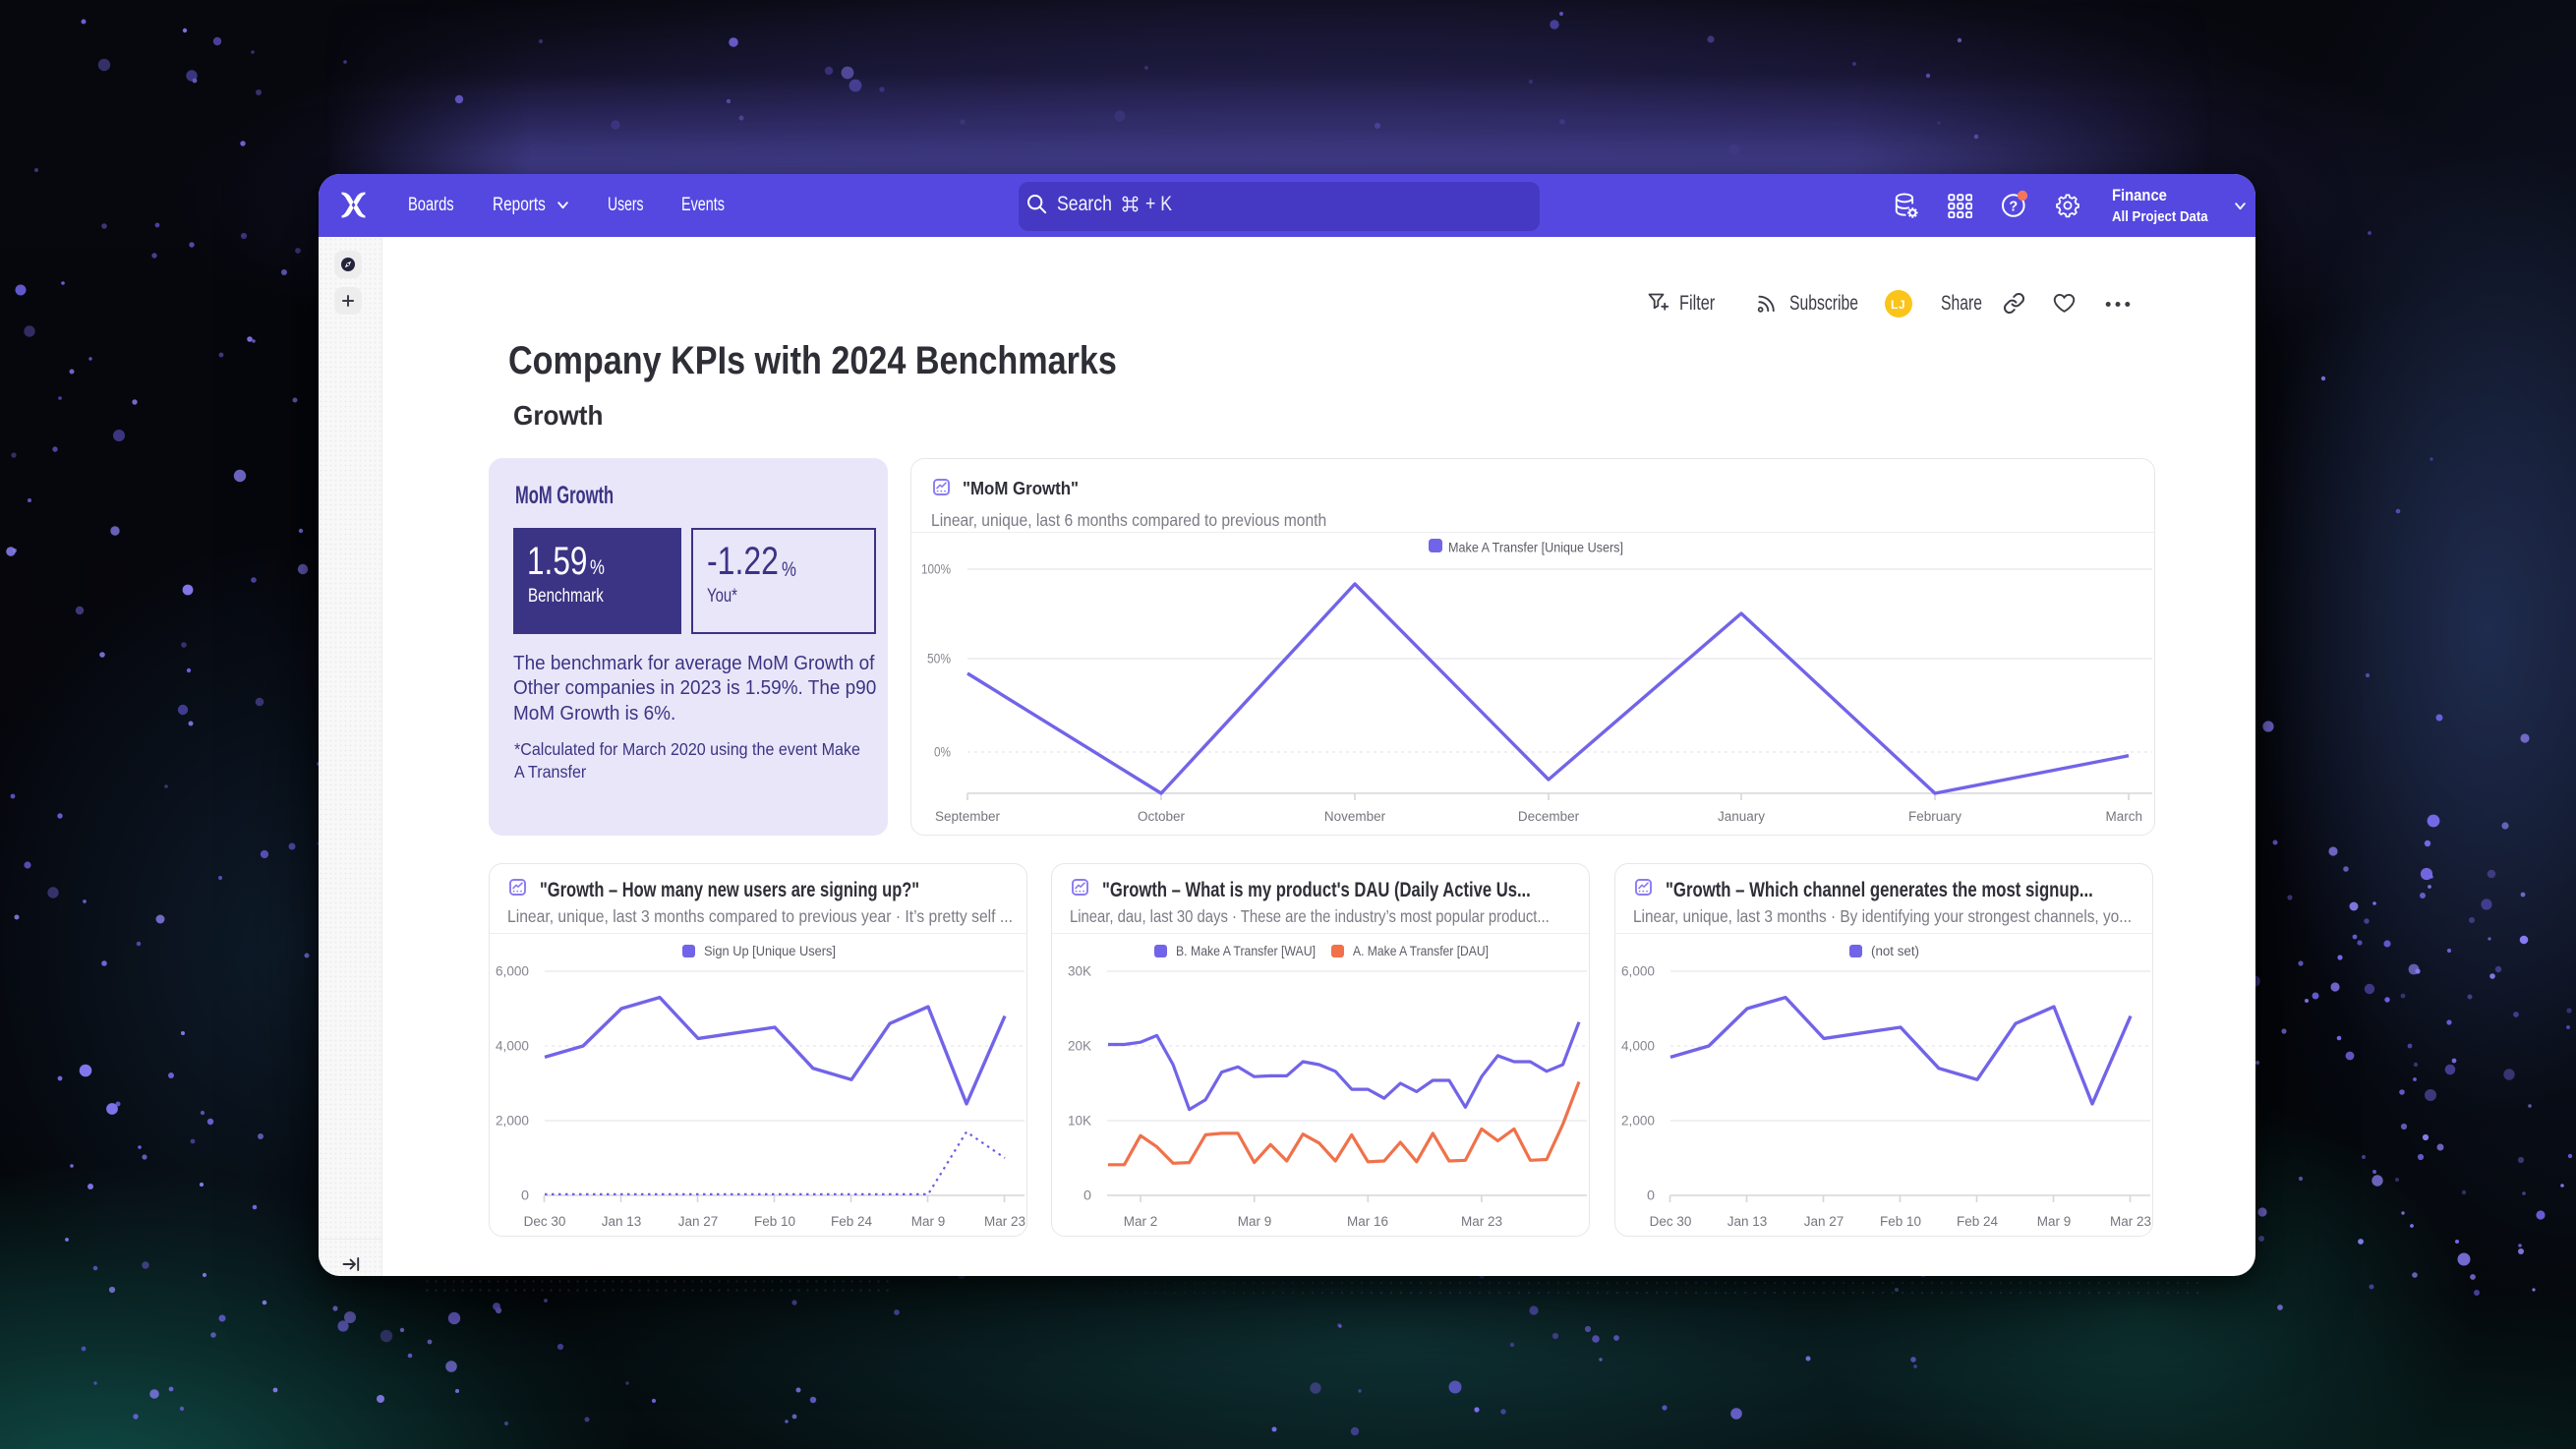 The image size is (2576, 1449). What do you see at coordinates (1535, 548) in the screenshot?
I see `svg-text: Make A Transfer [Unique Users]` at bounding box center [1535, 548].